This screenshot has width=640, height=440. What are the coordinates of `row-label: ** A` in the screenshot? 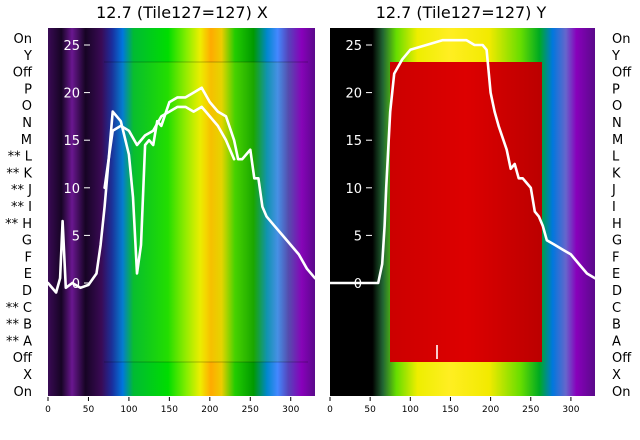 It's located at (19, 341).